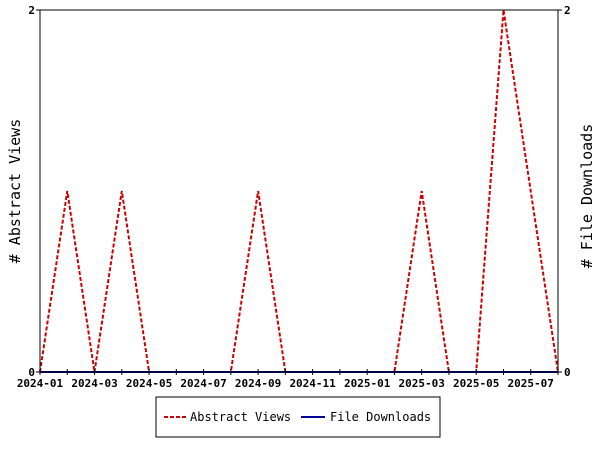 The height and width of the screenshot is (450, 600). What do you see at coordinates (476, 383) in the screenshot?
I see `x-tick-label: 2025-05` at bounding box center [476, 383].